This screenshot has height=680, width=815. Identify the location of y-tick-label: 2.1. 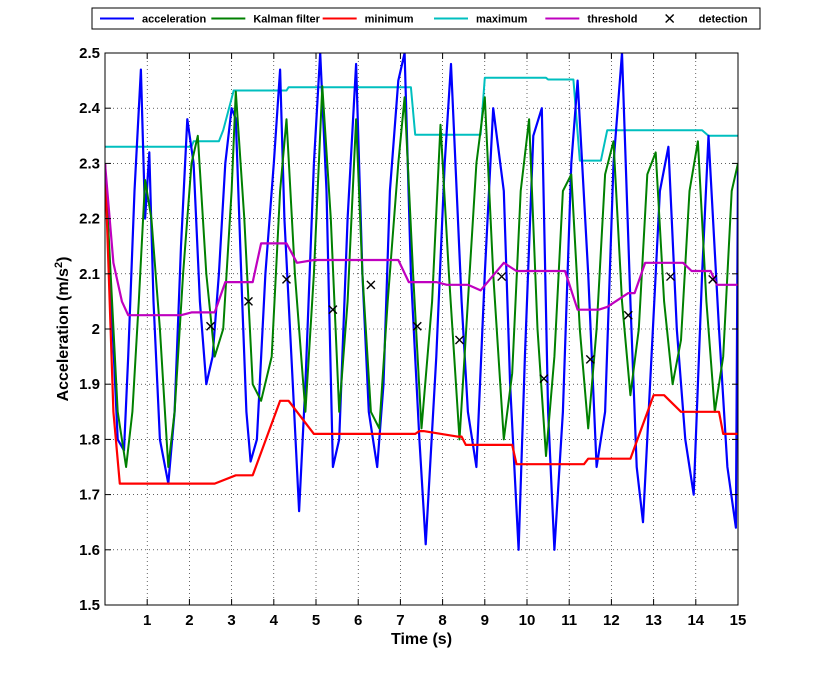
(89, 274).